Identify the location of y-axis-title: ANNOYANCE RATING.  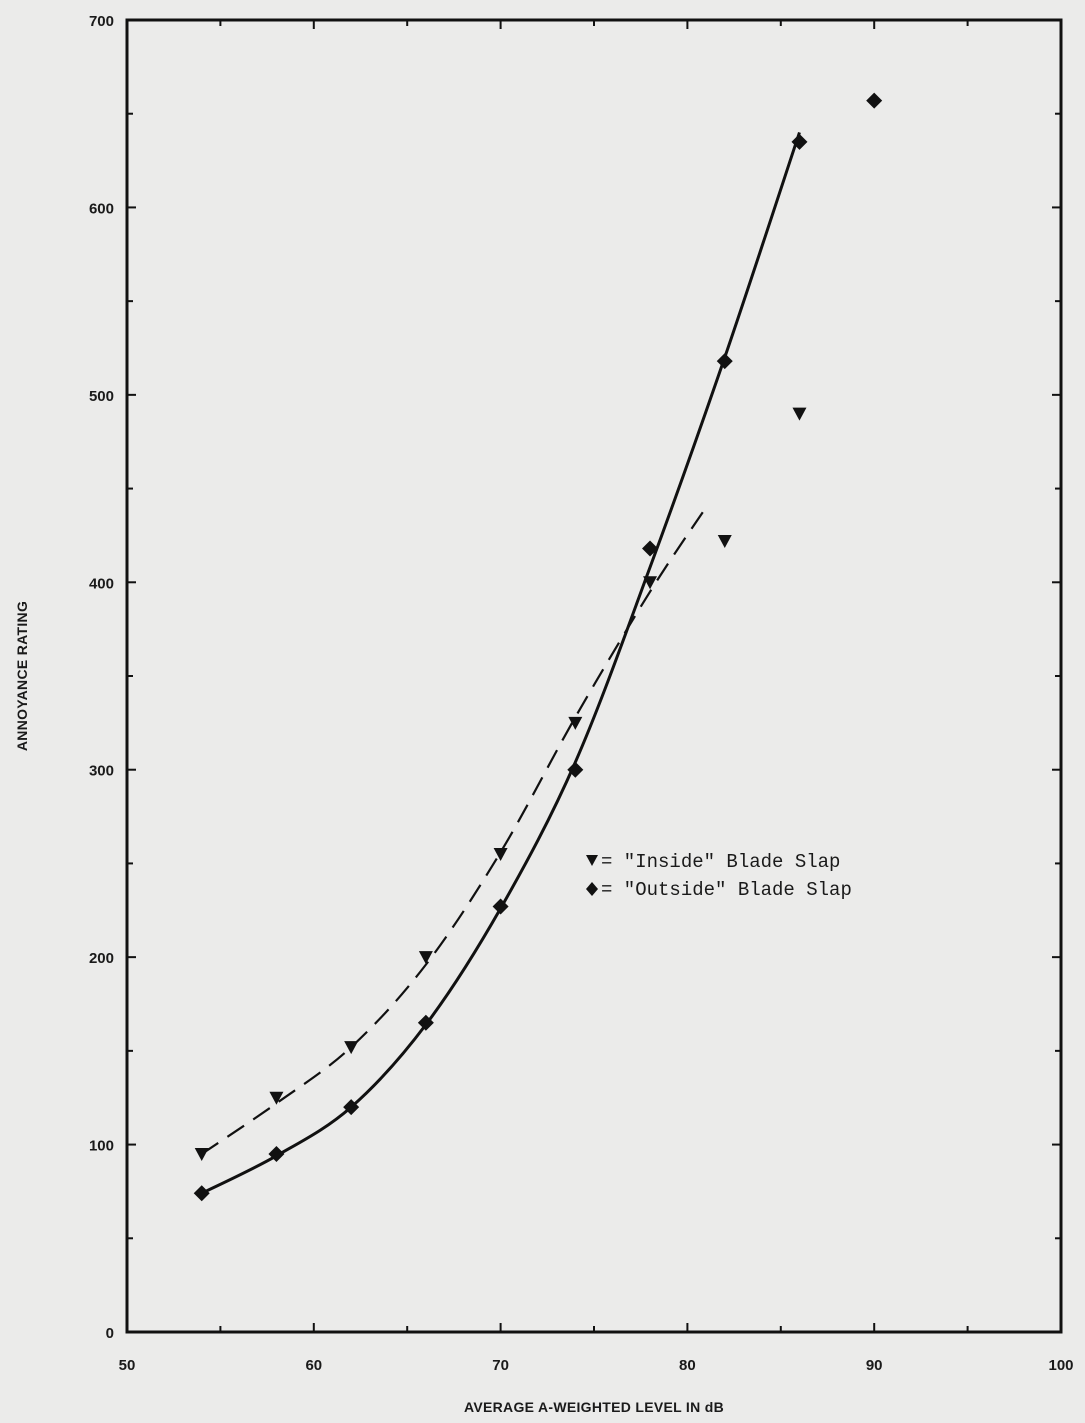
(22, 676).